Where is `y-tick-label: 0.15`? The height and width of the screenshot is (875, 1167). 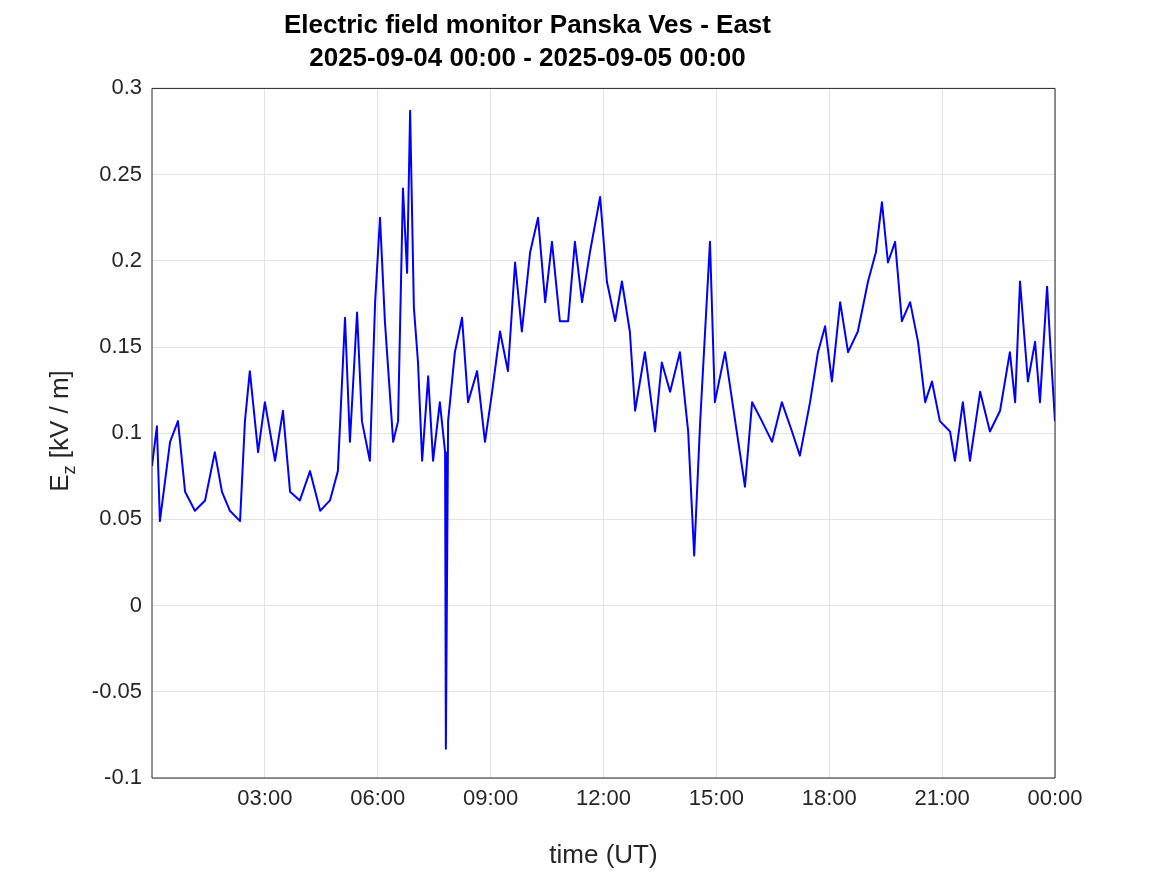
y-tick-label: 0.15 is located at coordinates (120, 346).